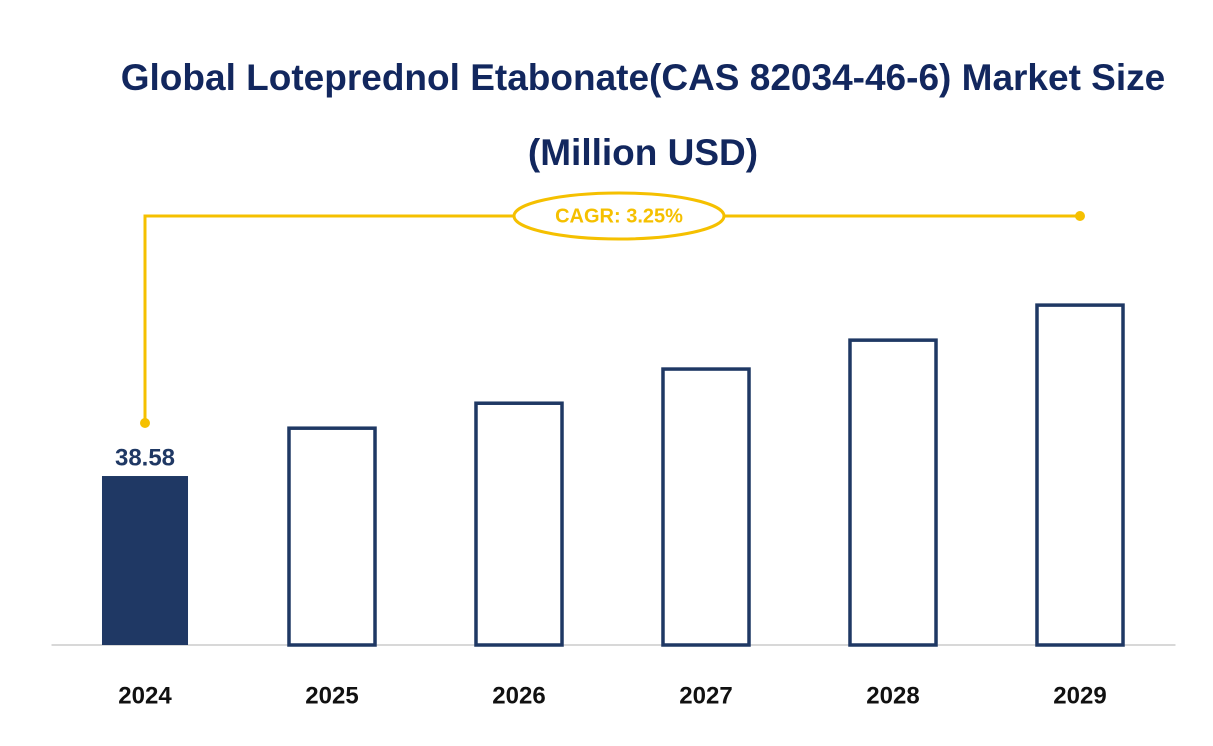 The height and width of the screenshot is (746, 1213). Describe the element at coordinates (331, 695) in the screenshot. I see `x-tick-label: 2025` at that location.